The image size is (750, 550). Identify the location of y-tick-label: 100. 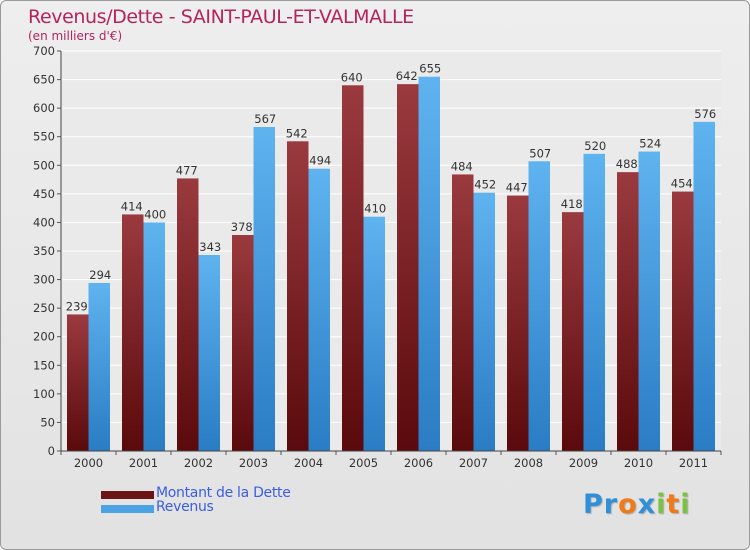
(44, 394).